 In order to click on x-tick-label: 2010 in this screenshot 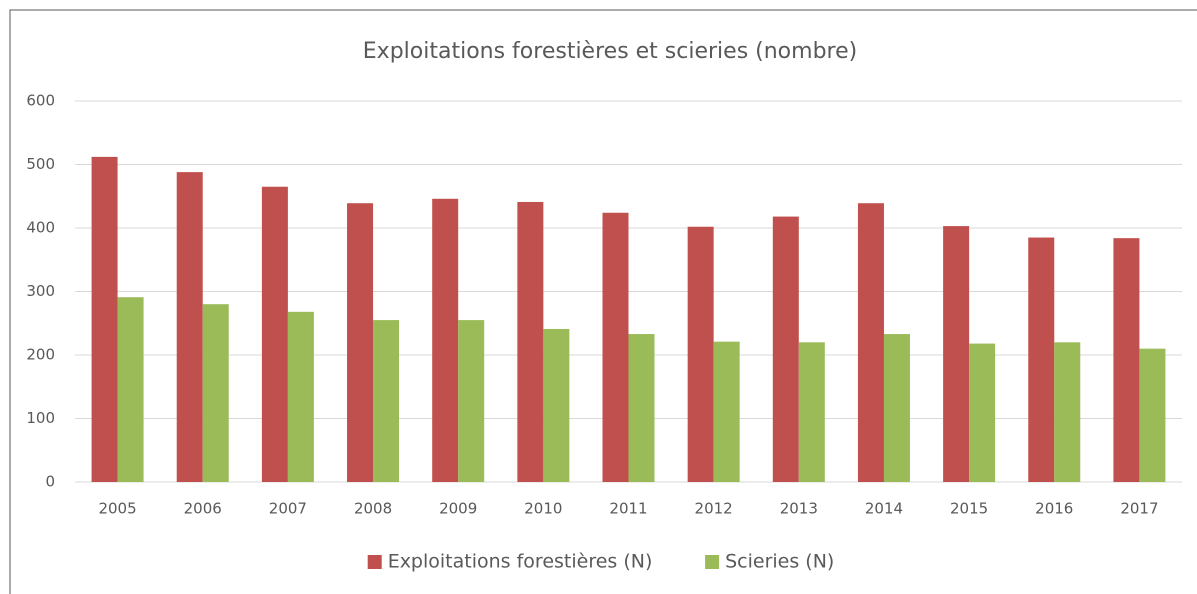, I will do `click(543, 509)`.